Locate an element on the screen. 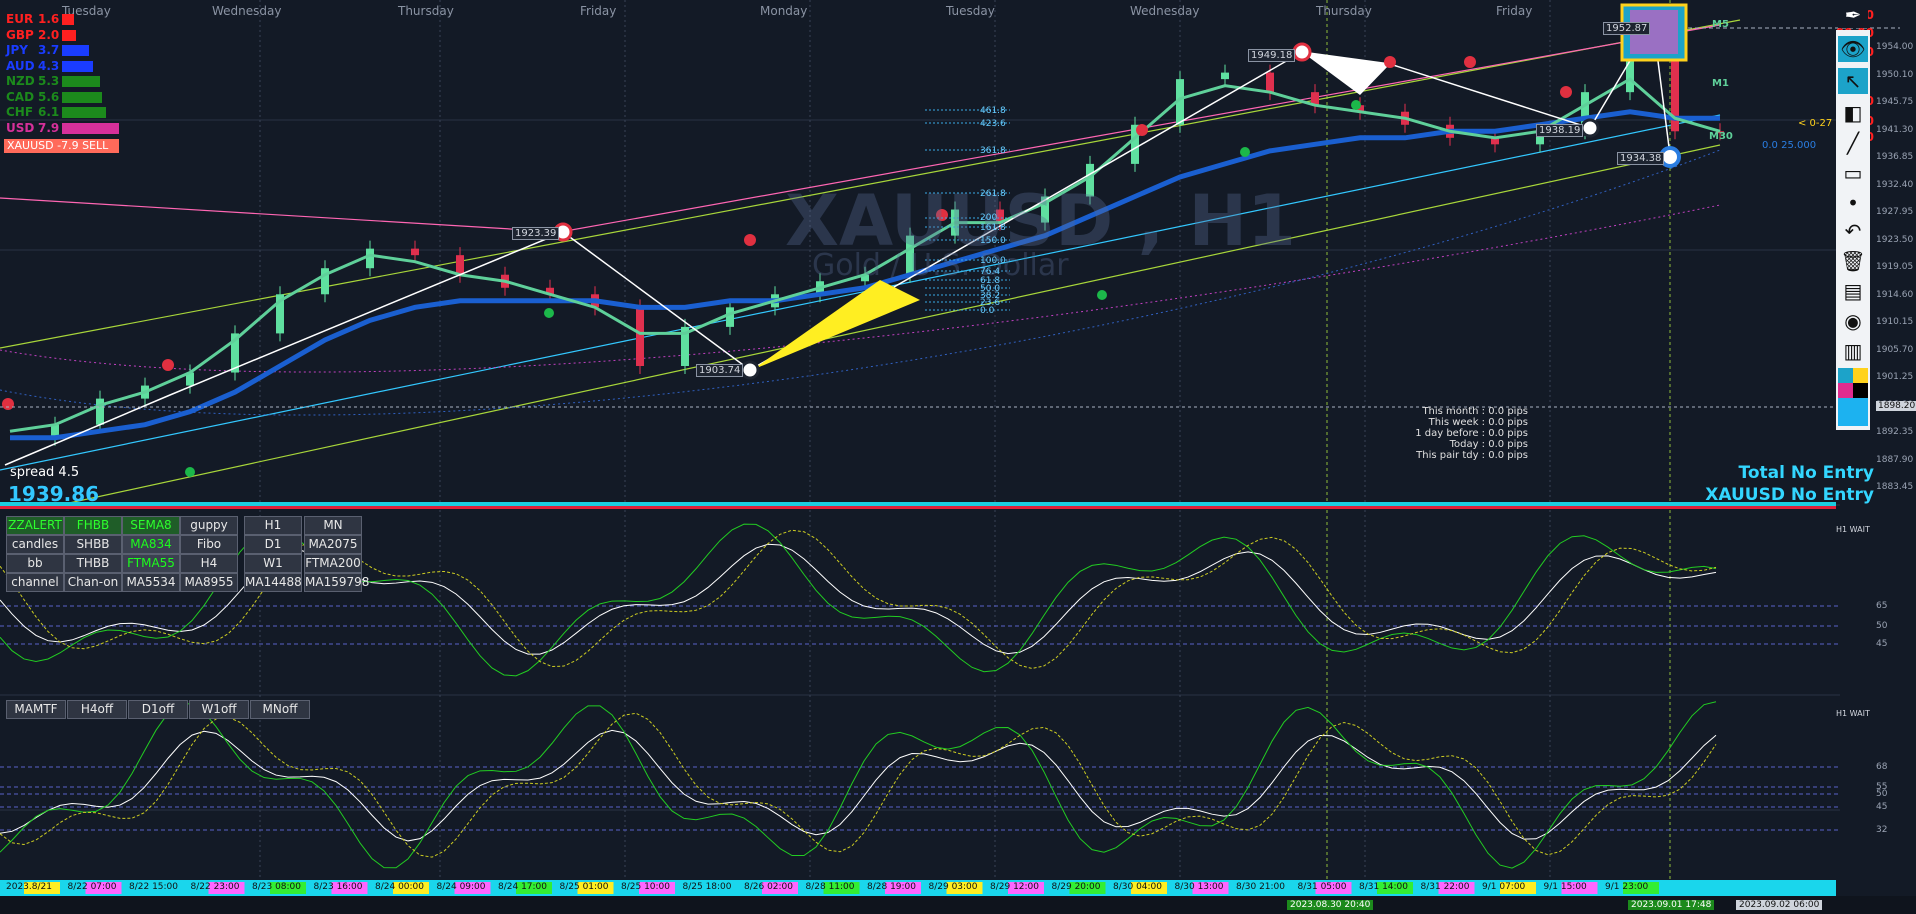  price-tick: 1905.70 is located at coordinates (1895, 349).